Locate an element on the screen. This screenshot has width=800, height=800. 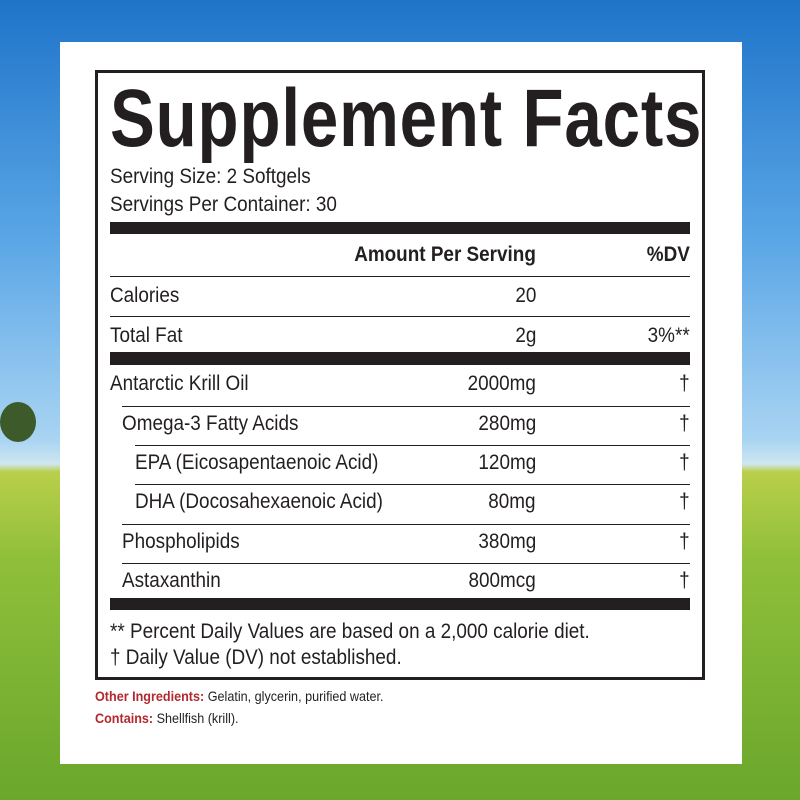
row-amount: 120mg is located at coordinates (507, 462).